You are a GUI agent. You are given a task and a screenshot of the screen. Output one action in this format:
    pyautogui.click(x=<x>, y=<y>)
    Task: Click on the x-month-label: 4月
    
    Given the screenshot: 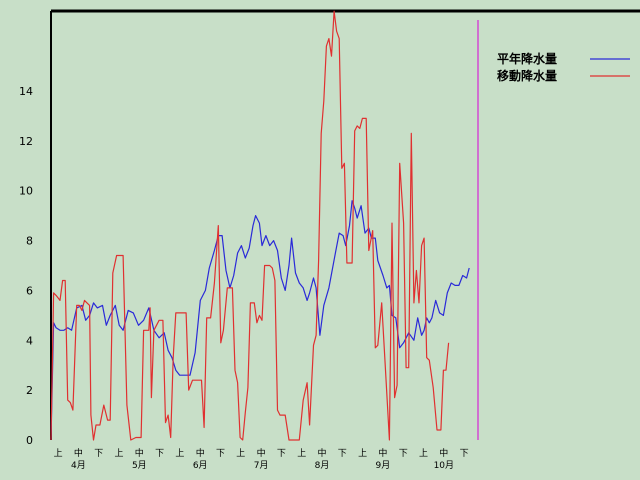 What is the action you would take?
    pyautogui.click(x=78, y=465)
    